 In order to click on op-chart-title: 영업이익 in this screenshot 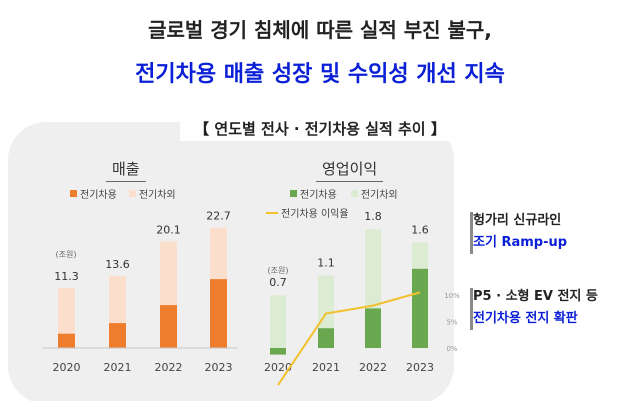, I will do `click(350, 170)`.